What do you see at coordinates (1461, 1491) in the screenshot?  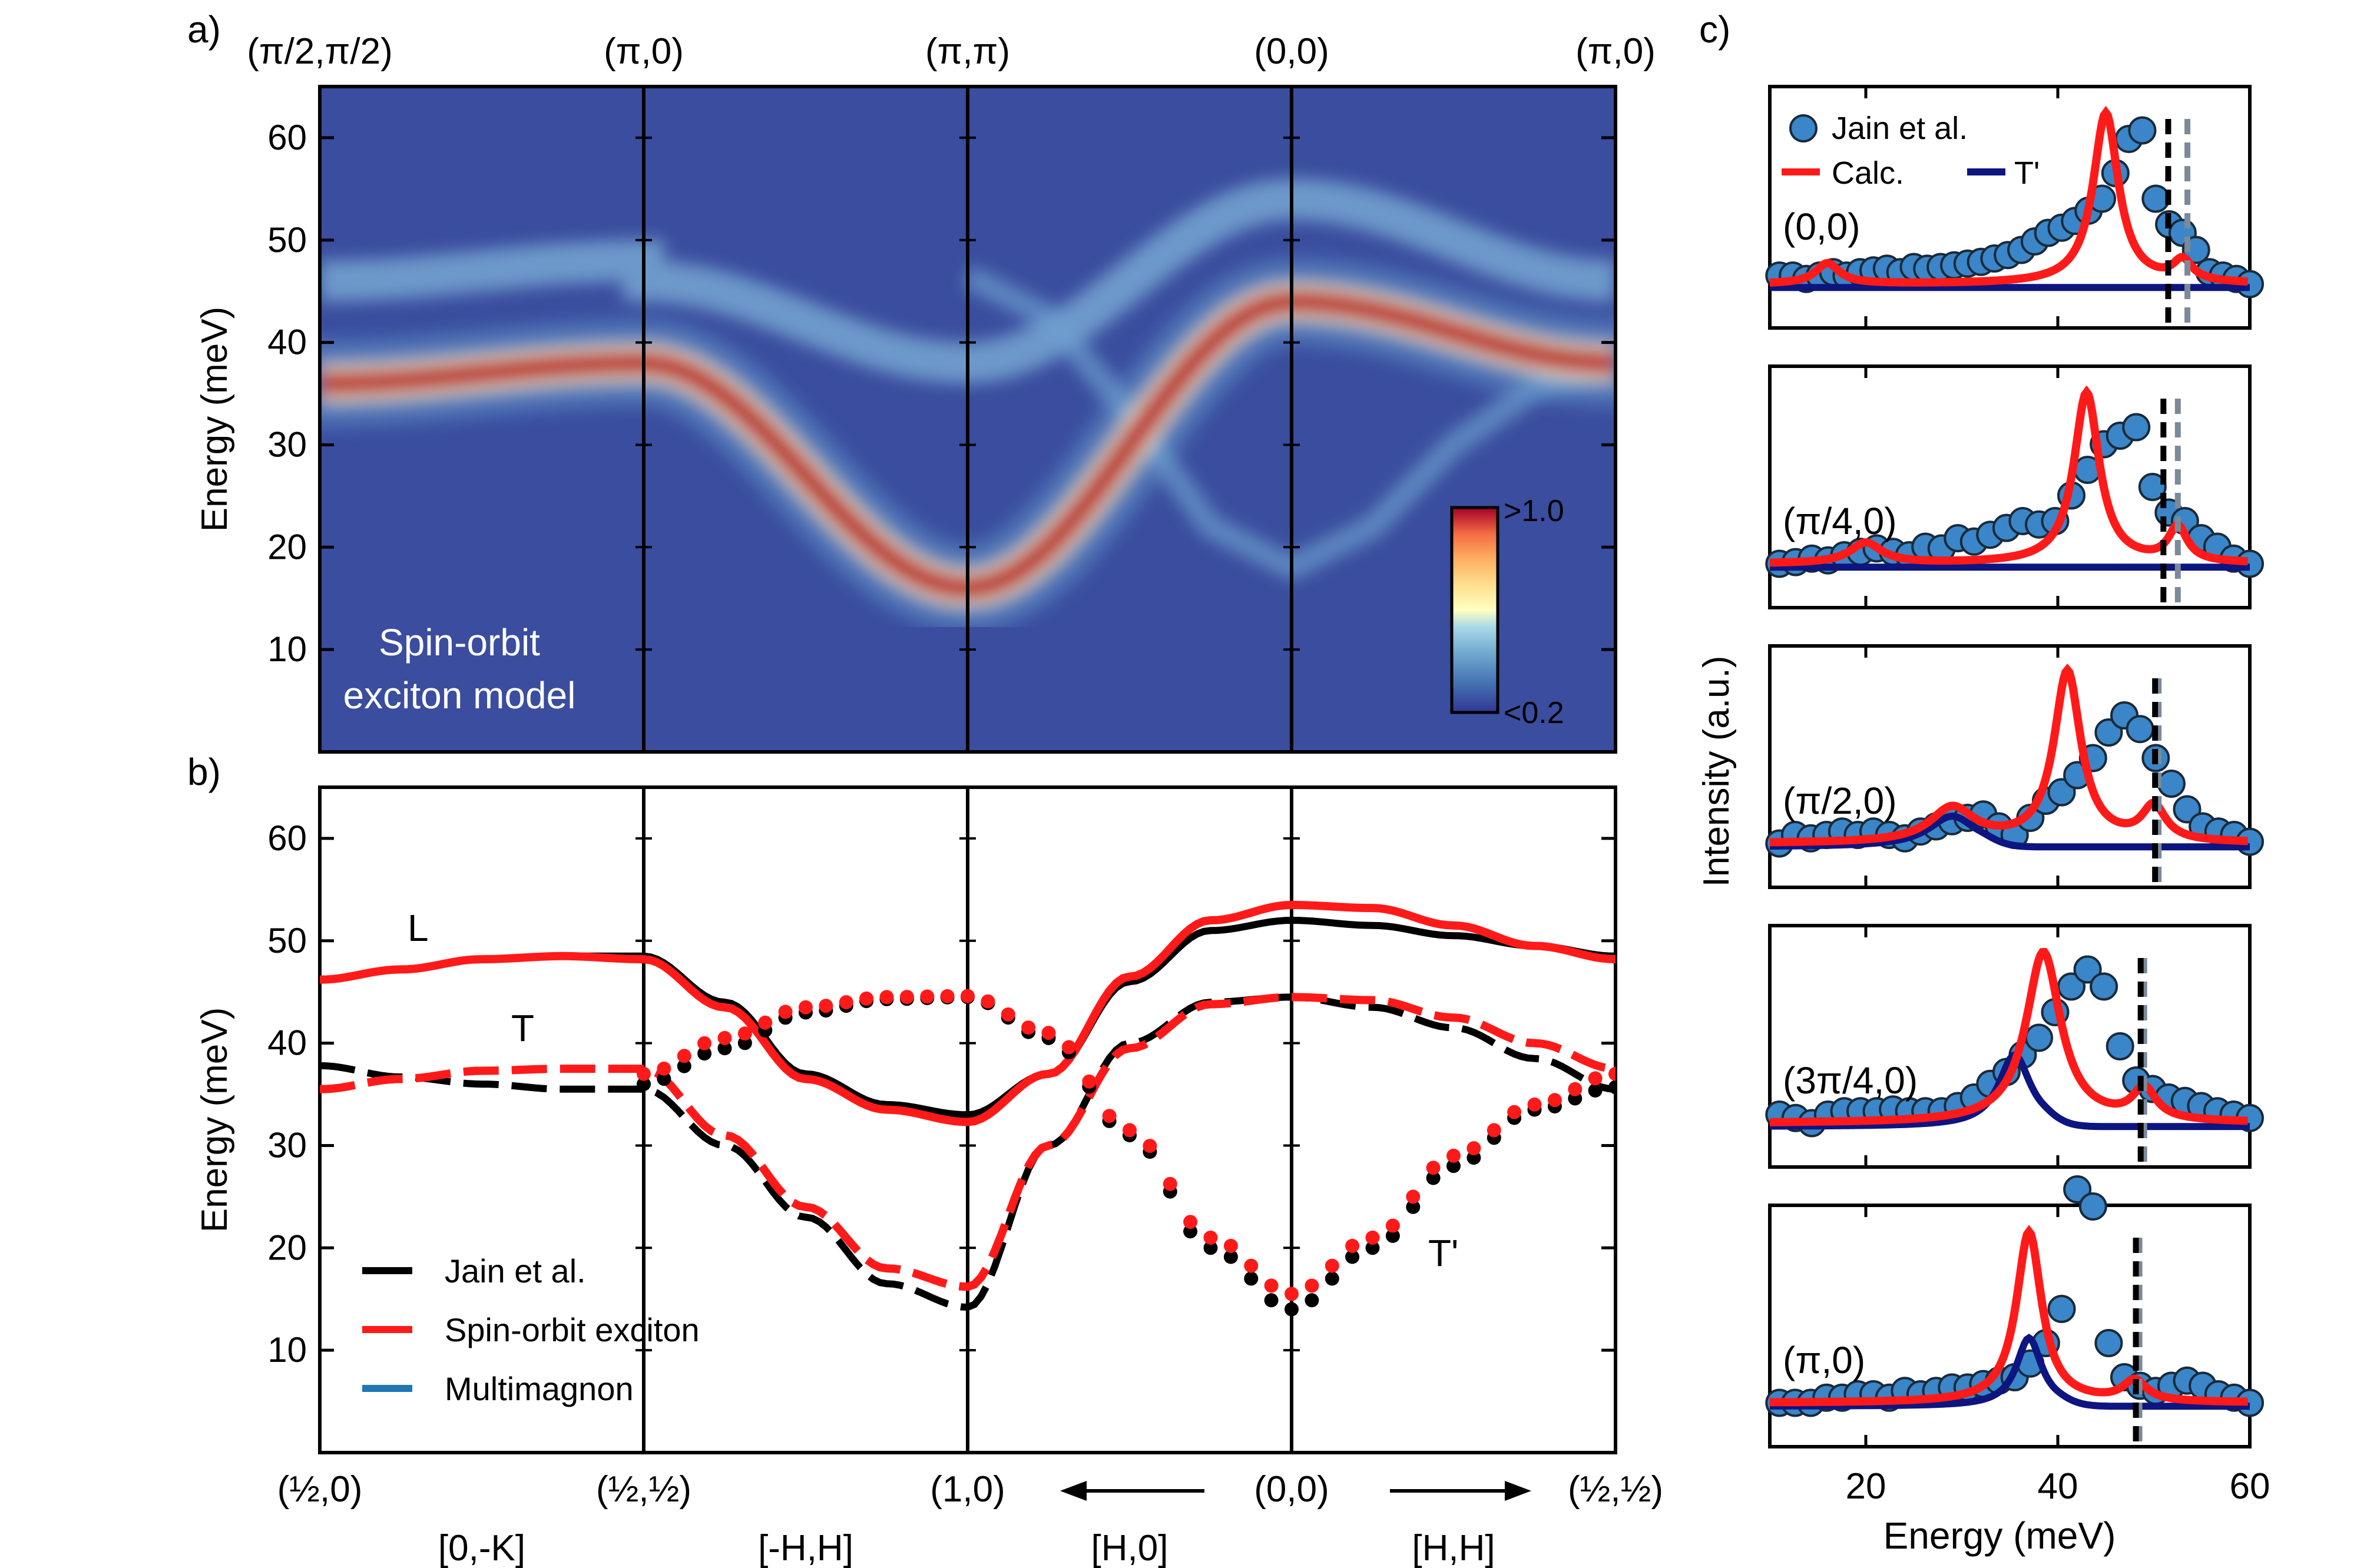 I see `direction-arrow-right` at bounding box center [1461, 1491].